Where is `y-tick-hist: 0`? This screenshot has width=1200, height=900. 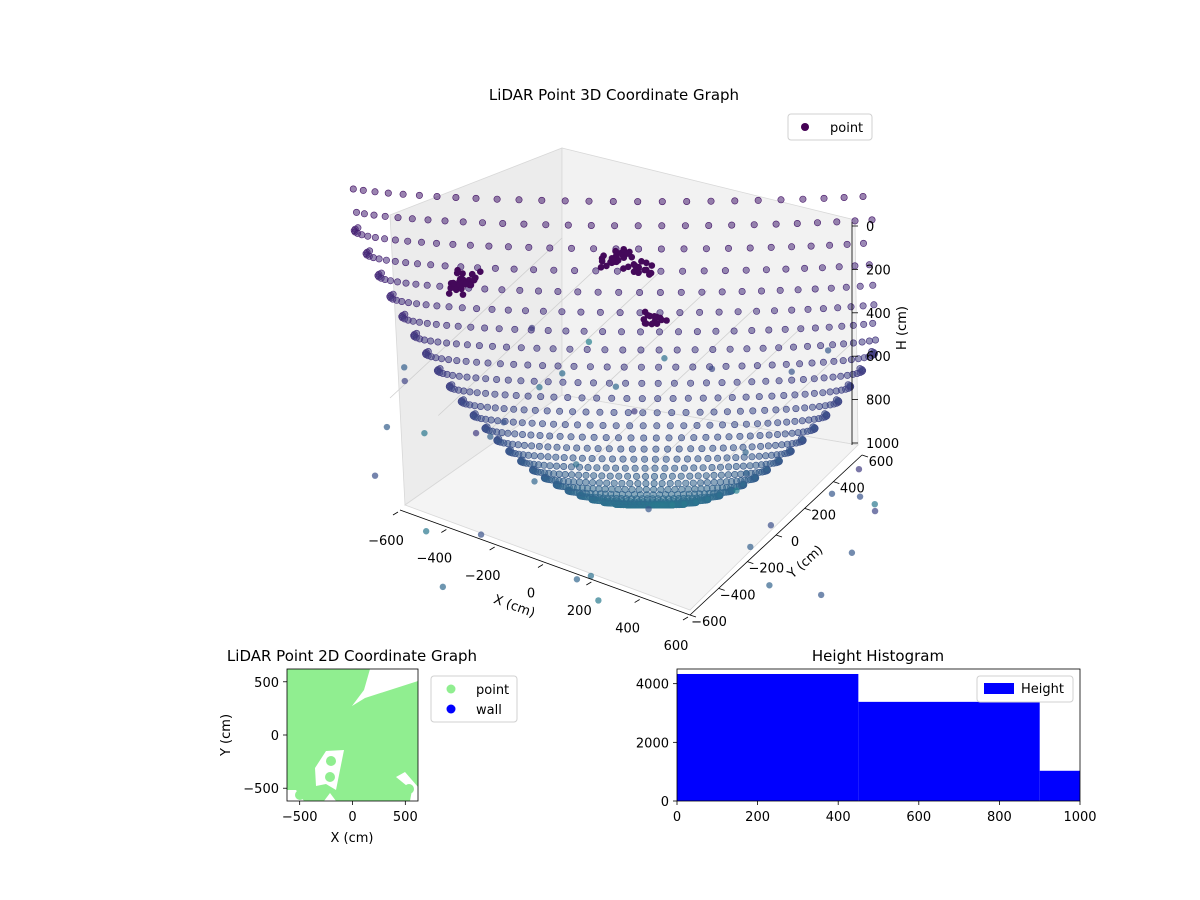
y-tick-hist: 0 is located at coordinates (665, 802).